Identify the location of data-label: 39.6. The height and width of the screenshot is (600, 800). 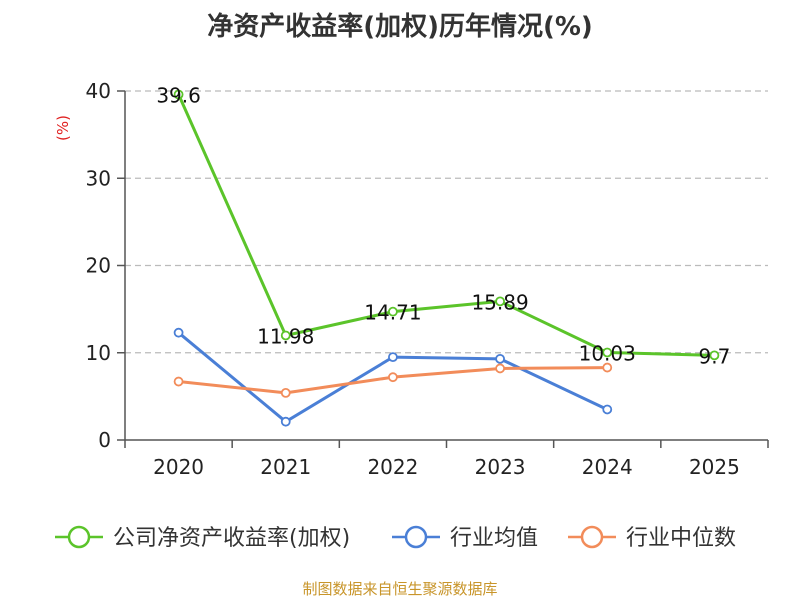
(178, 95).